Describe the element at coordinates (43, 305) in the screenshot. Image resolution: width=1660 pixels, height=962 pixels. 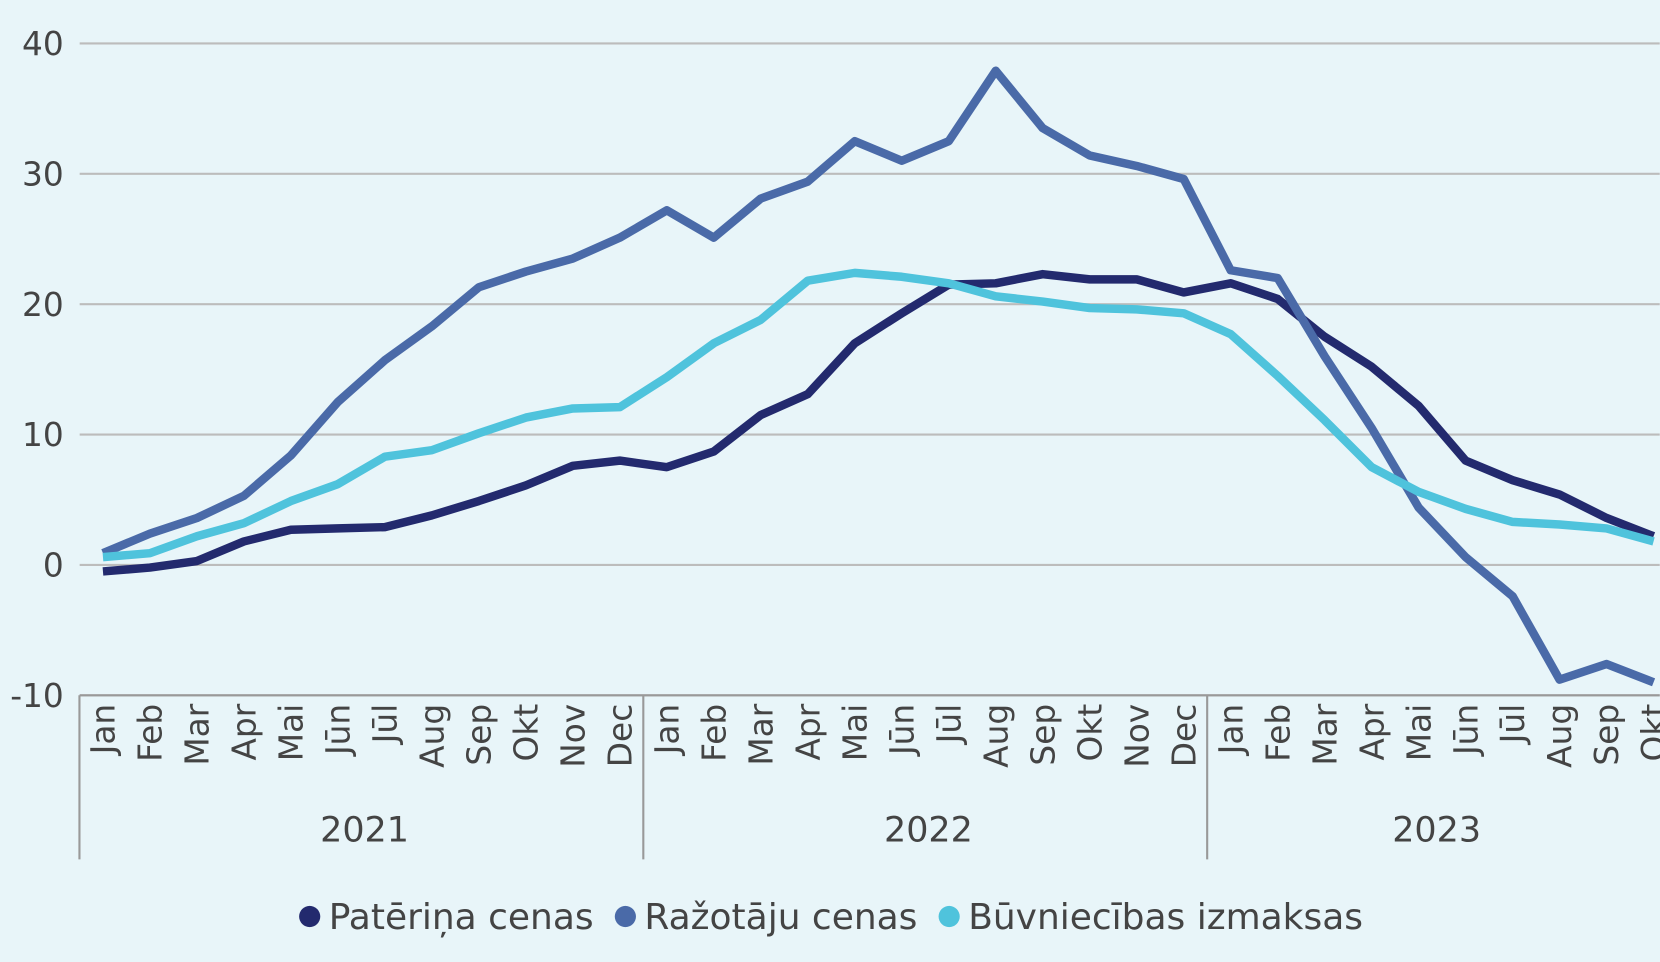
I see `y-tick-label: 20` at that location.